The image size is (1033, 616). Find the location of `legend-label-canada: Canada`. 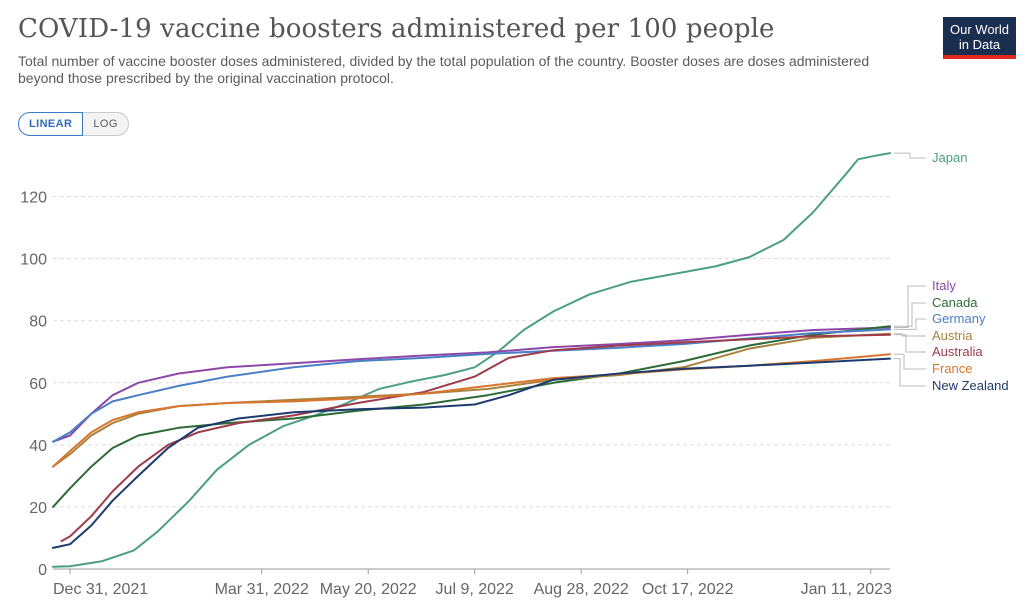

legend-label-canada: Canada is located at coordinates (955, 302).